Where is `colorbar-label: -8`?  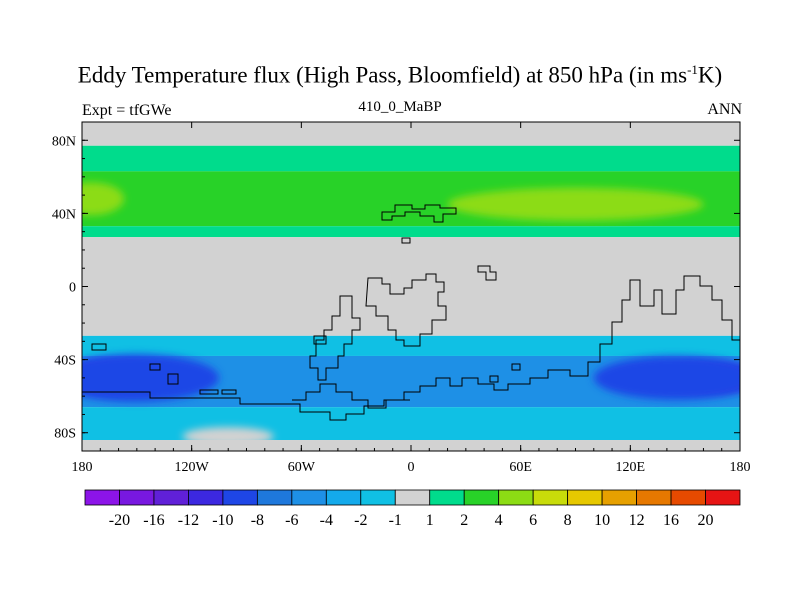
colorbar-label: -8 is located at coordinates (257, 520).